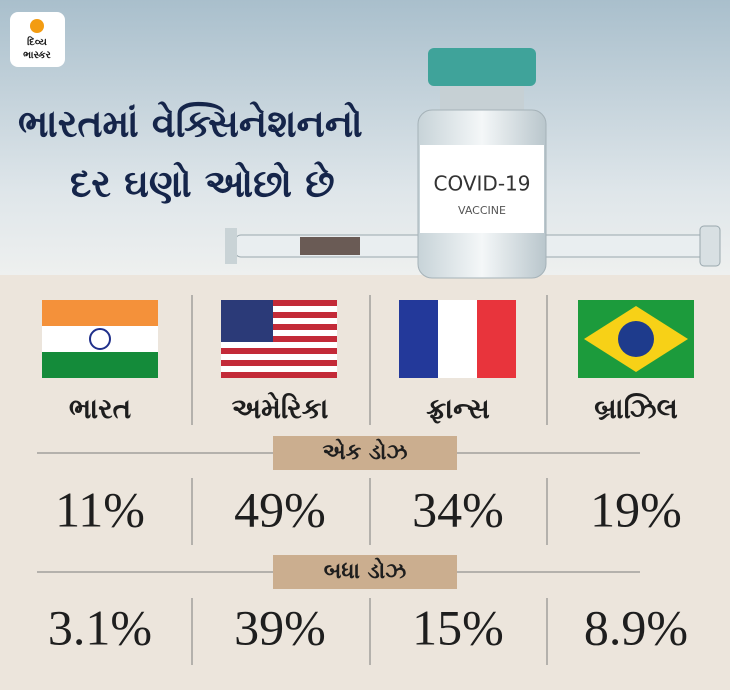  What do you see at coordinates (636, 627) in the screenshot?
I see `value: 8.9%` at bounding box center [636, 627].